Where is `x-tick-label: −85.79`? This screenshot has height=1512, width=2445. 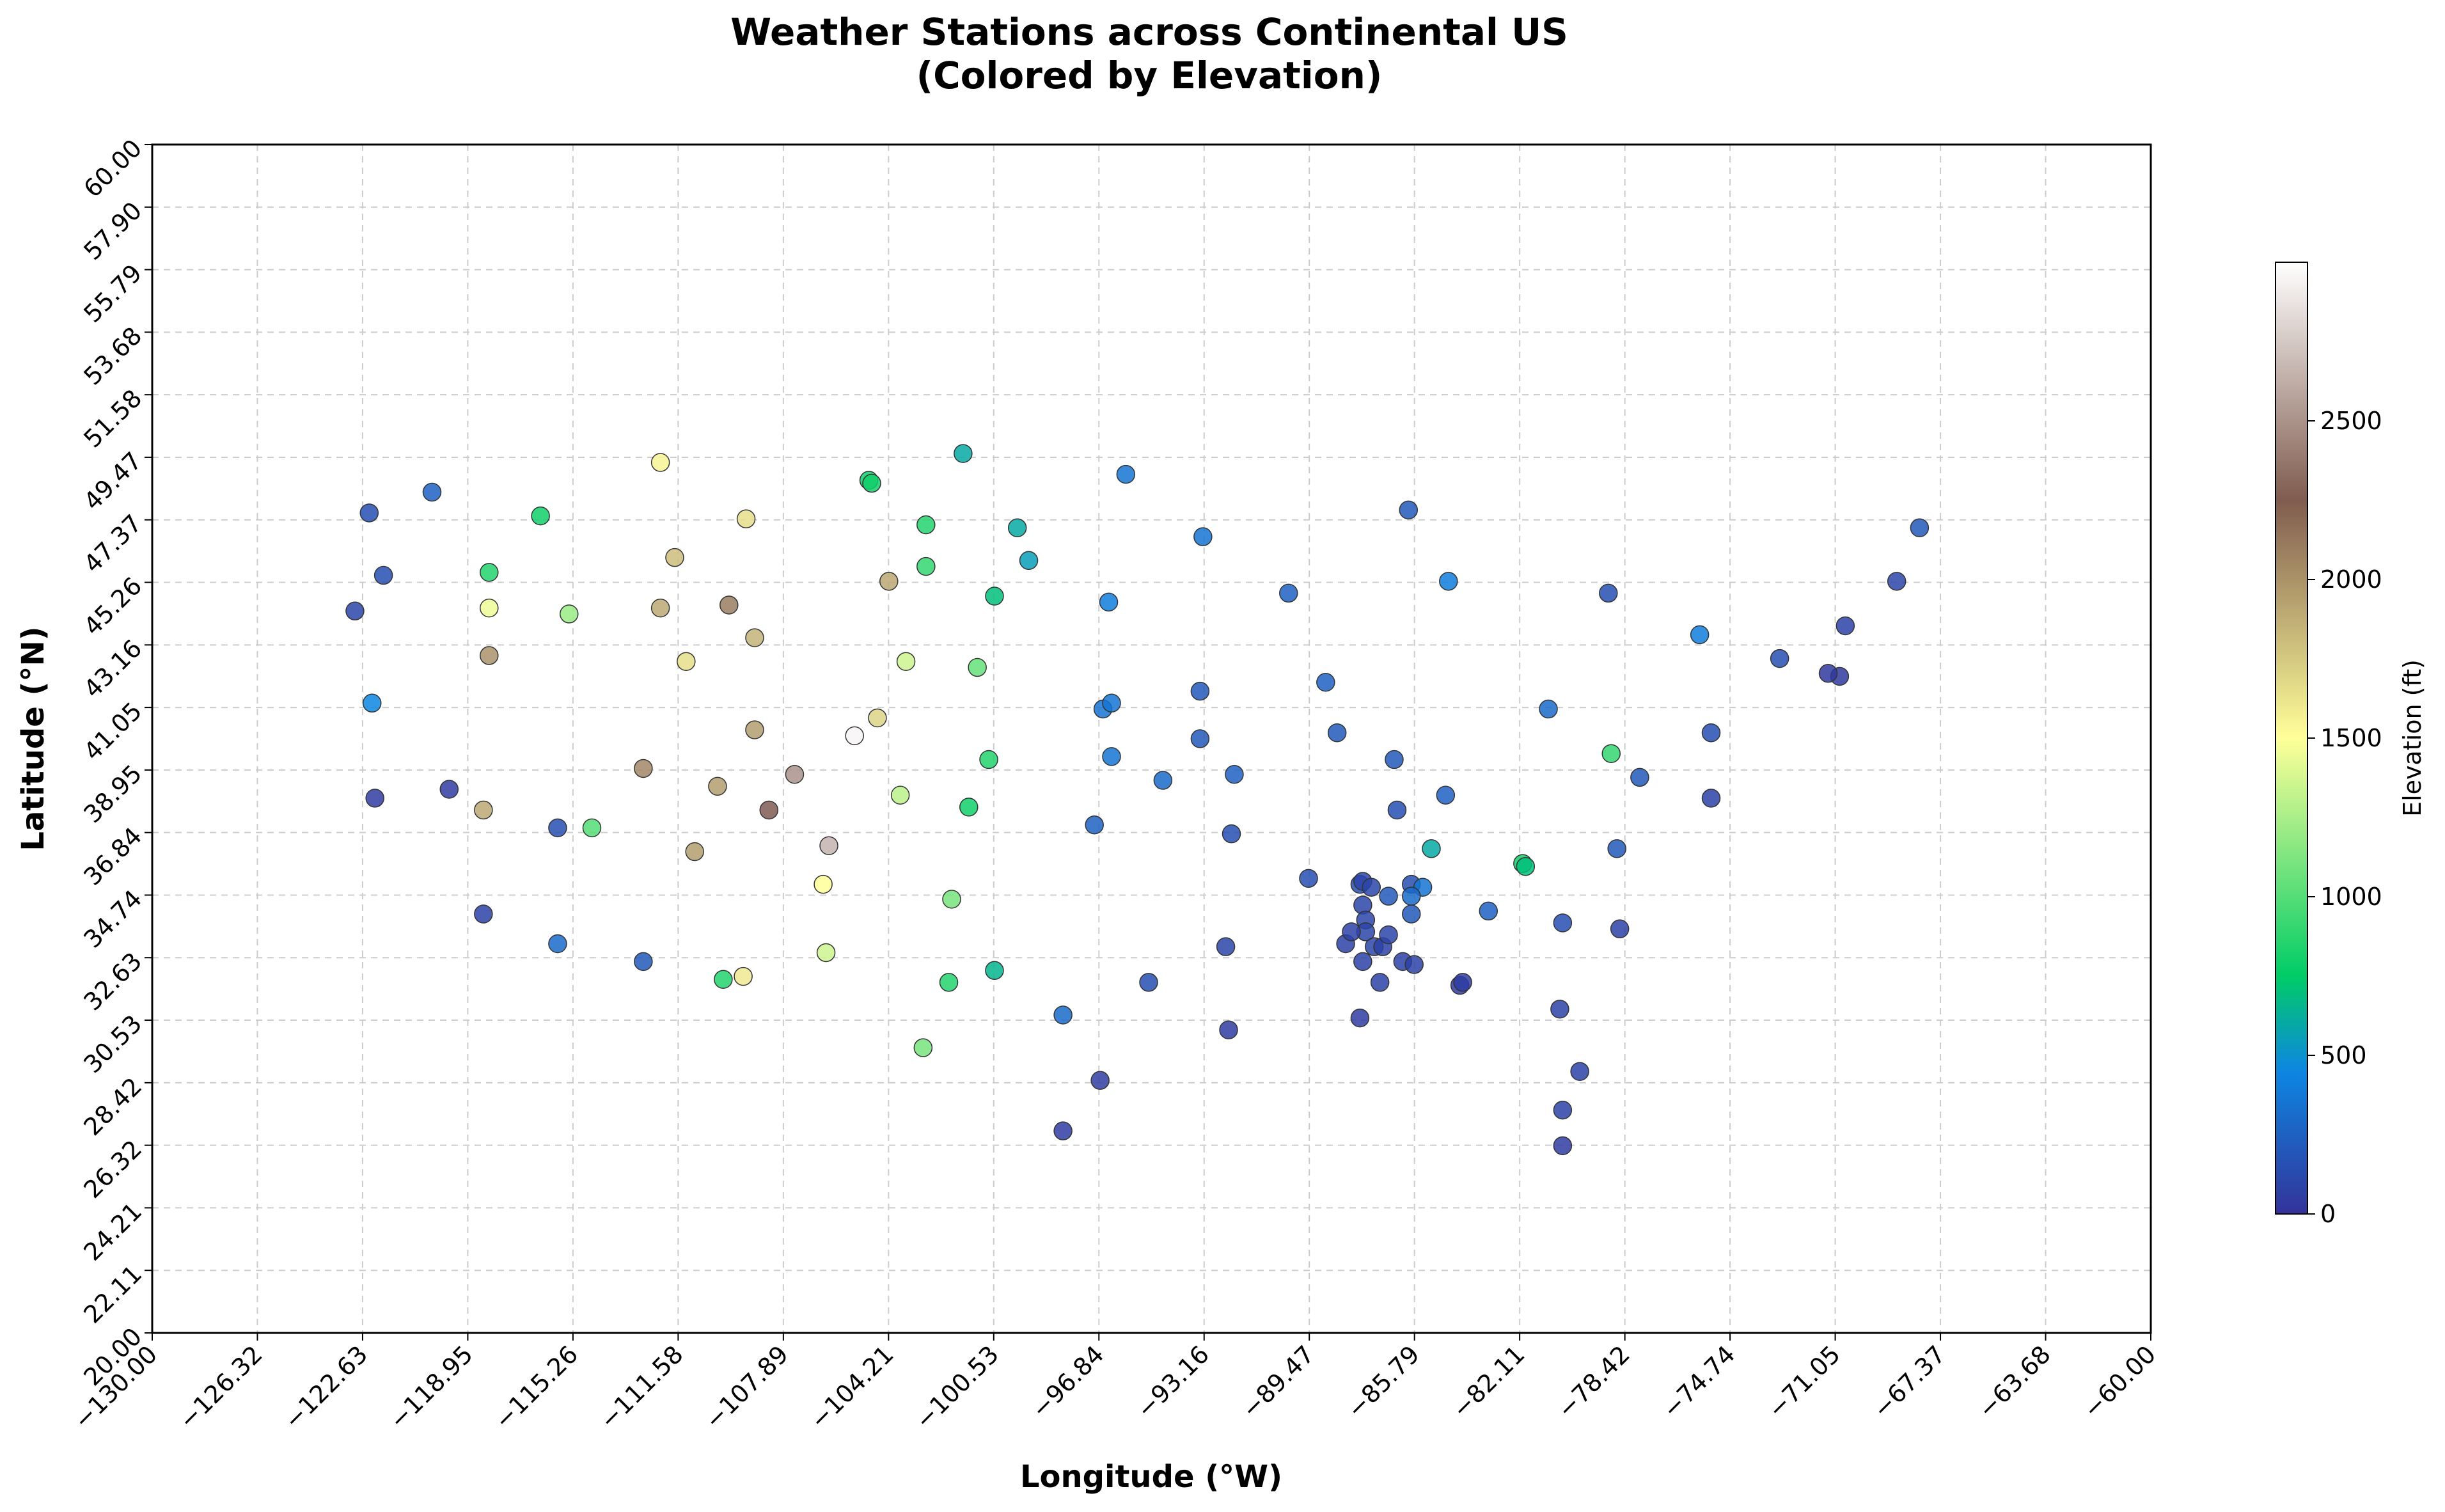 x-tick-label: −85.79 is located at coordinates (1383, 1382).